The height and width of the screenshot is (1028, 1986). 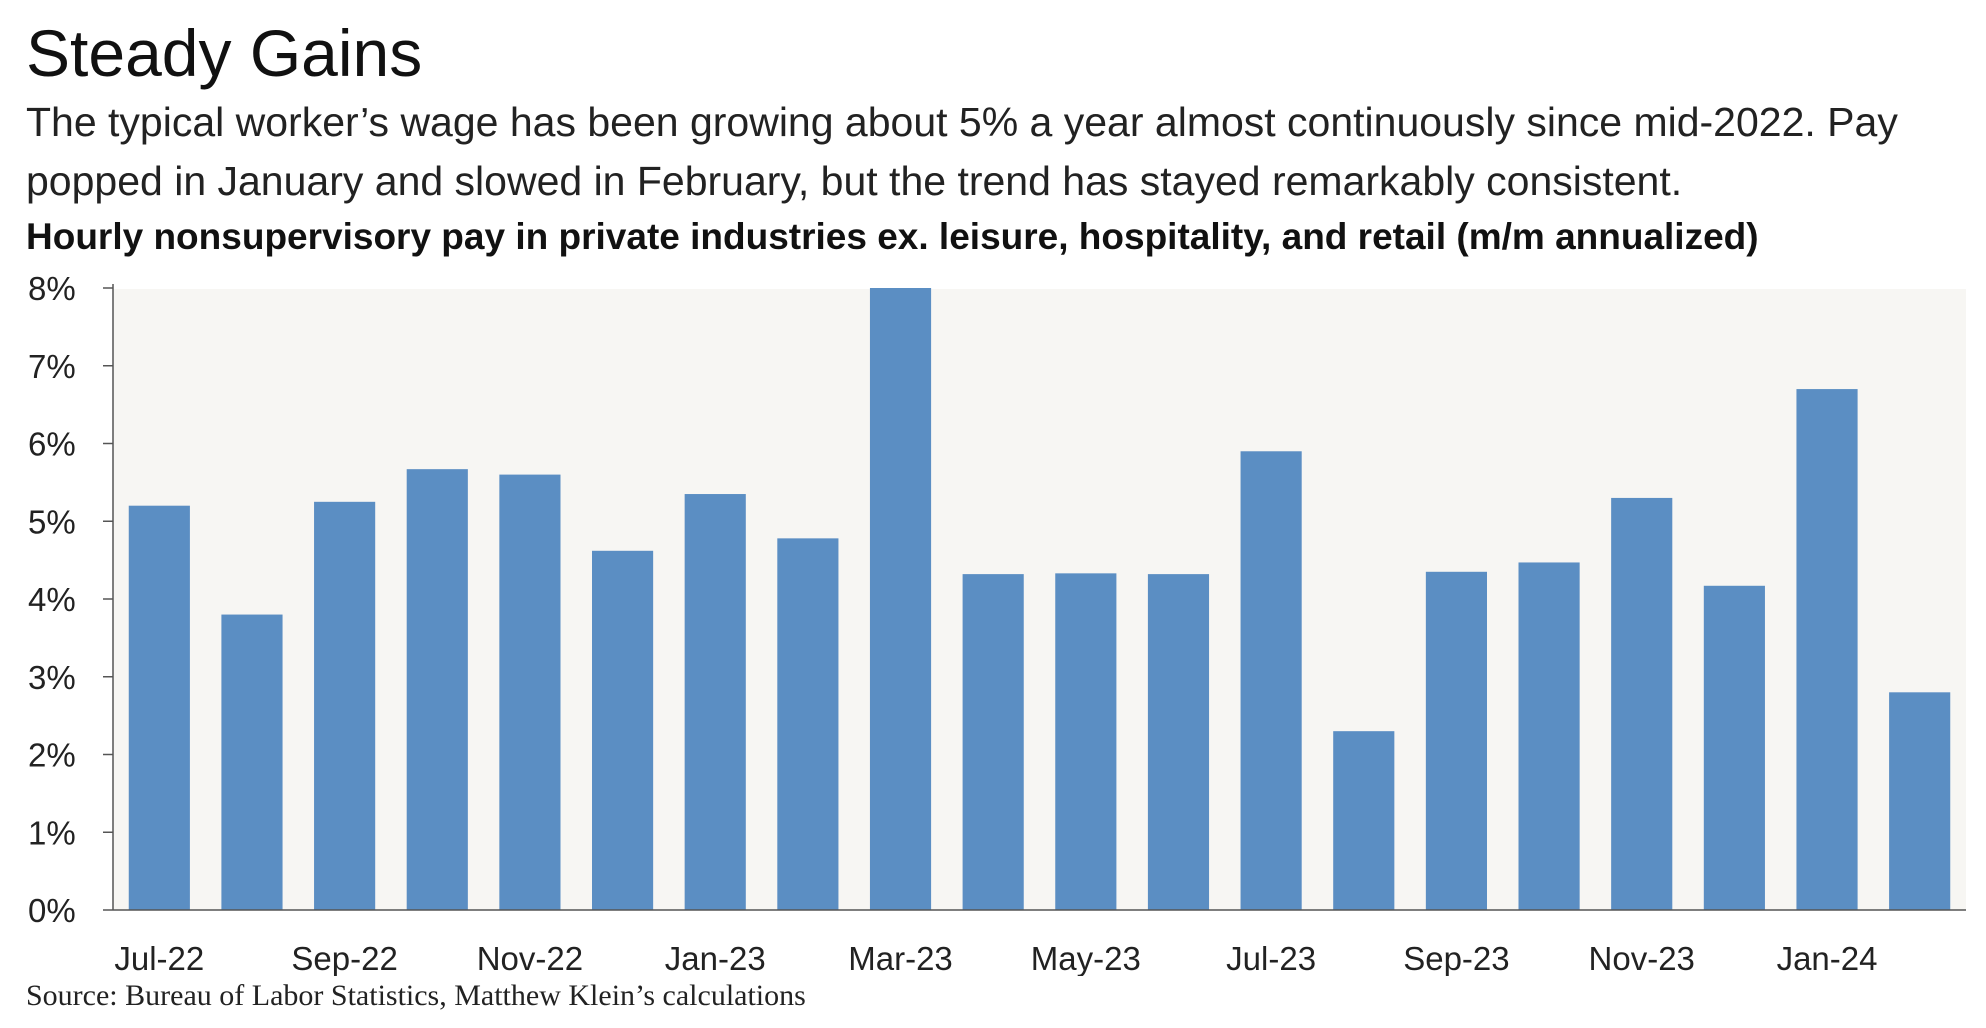 What do you see at coordinates (52, 366) in the screenshot?
I see `y-tick-label: 7%` at bounding box center [52, 366].